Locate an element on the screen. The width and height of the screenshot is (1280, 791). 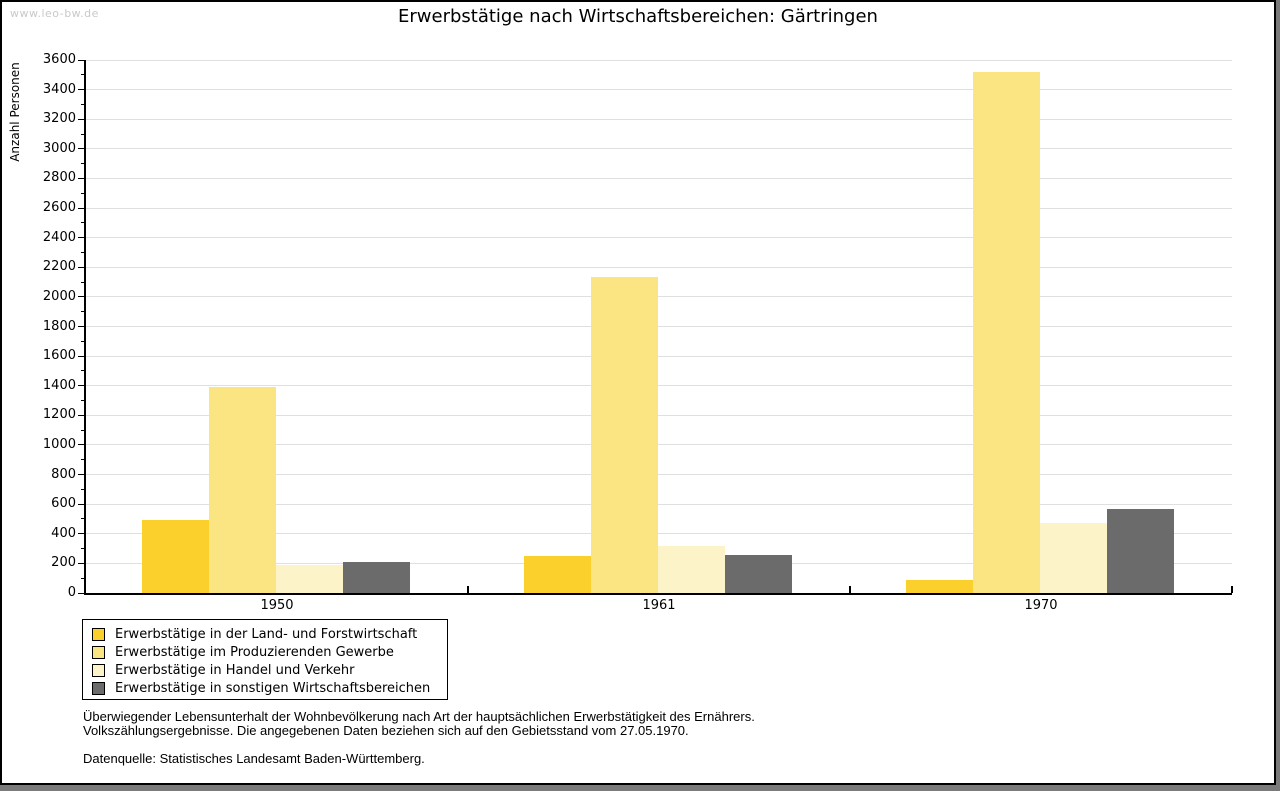
y-tick-label-200: 200 is located at coordinates (63, 563).